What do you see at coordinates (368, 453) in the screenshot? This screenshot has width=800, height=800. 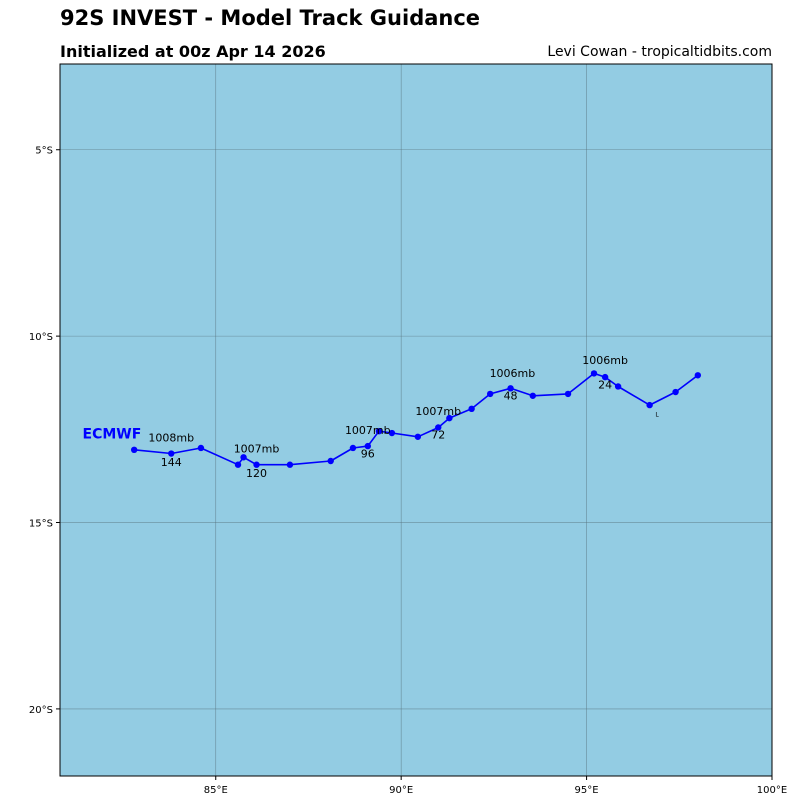 I see `forecast-hour-label: 96` at bounding box center [368, 453].